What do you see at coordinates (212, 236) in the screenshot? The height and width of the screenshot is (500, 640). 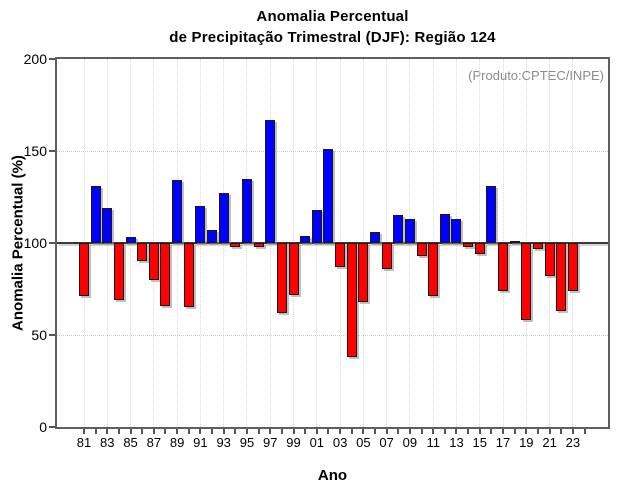 I see `bar-1992` at bounding box center [212, 236].